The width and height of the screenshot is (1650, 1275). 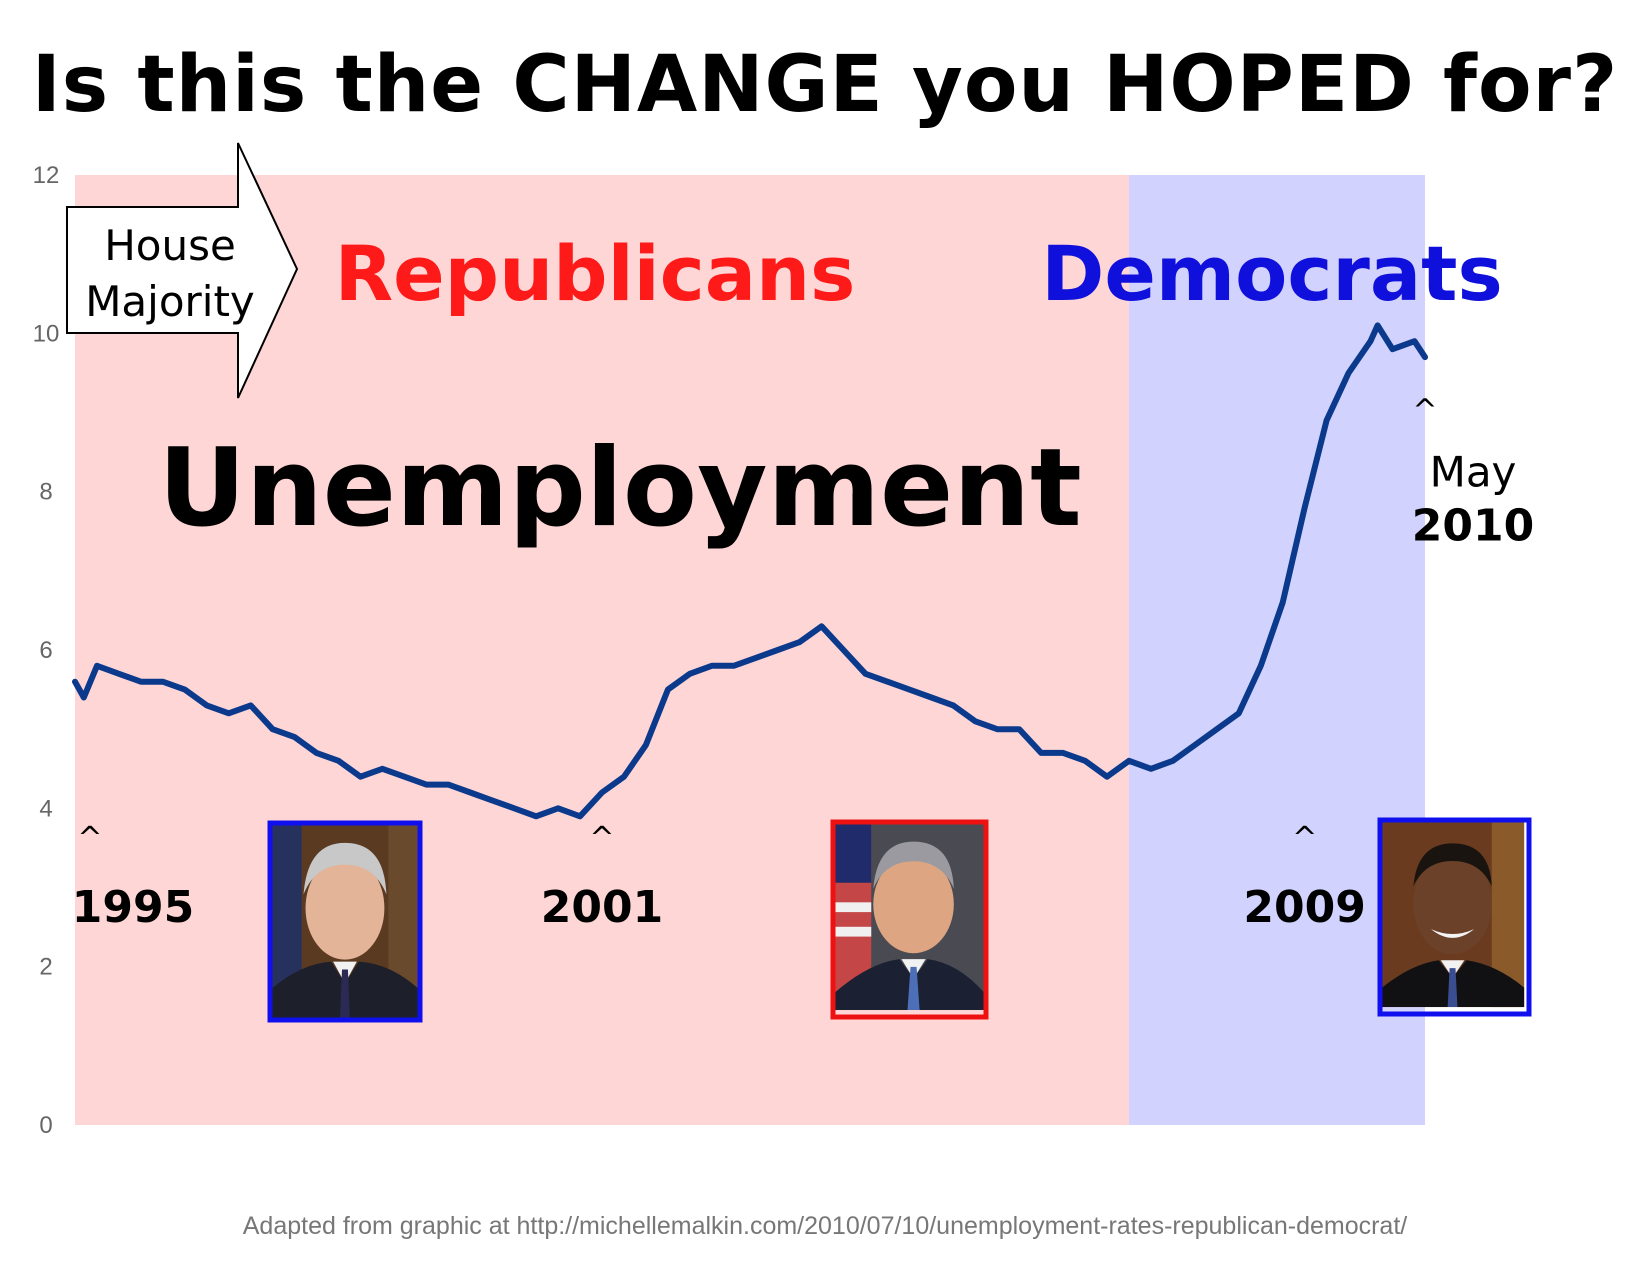 What do you see at coordinates (46, 175) in the screenshot?
I see `y-tick-label: 12` at bounding box center [46, 175].